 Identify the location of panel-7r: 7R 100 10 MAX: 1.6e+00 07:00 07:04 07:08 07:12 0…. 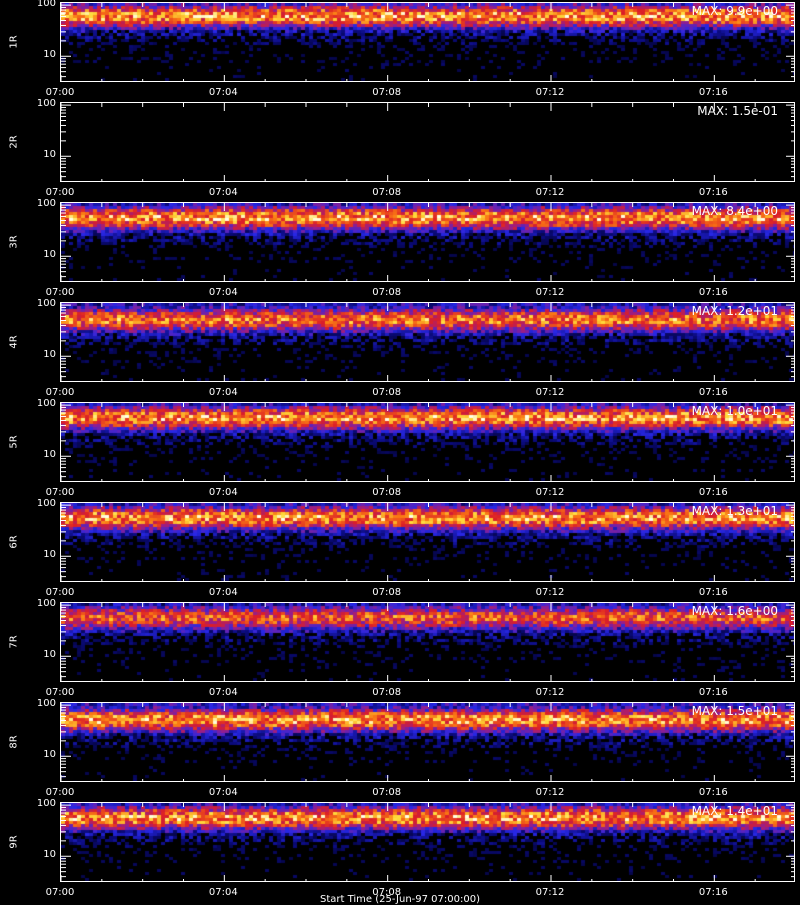
(400, 650).